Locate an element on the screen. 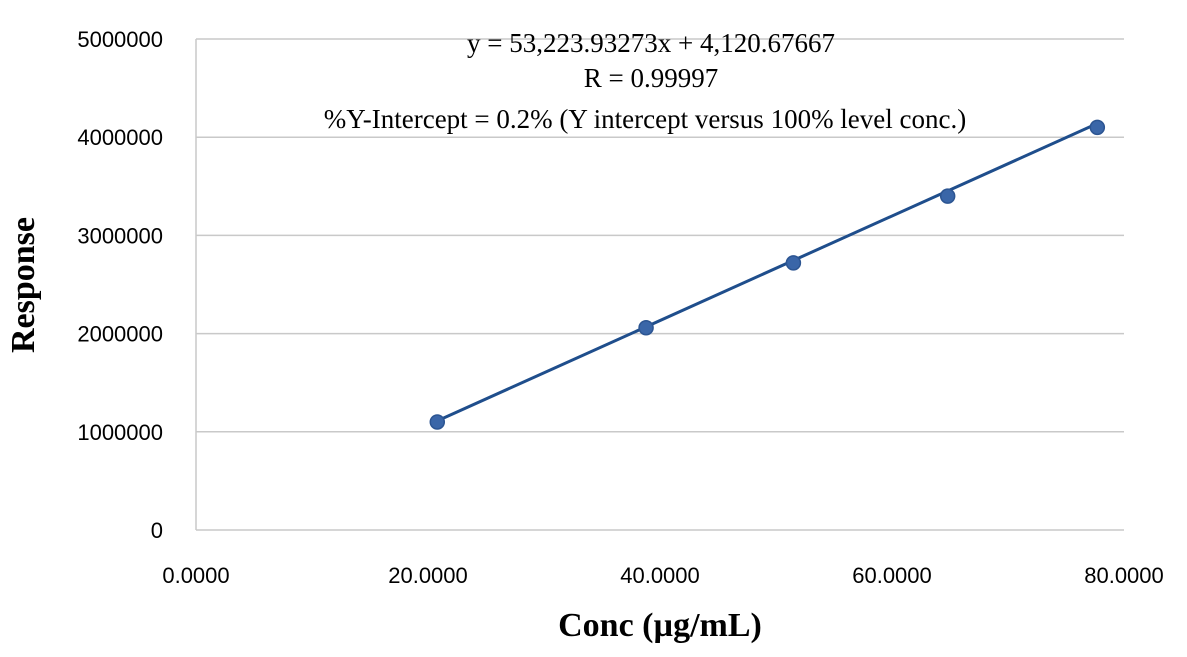  y-tick-label: 4000000 is located at coordinates (120, 137).